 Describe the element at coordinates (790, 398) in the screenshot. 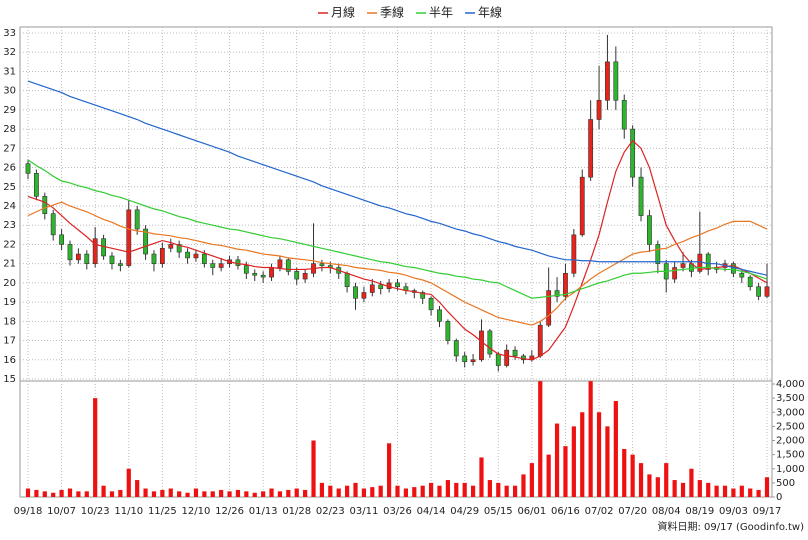

I see `y2-tick-label: 3,500` at that location.